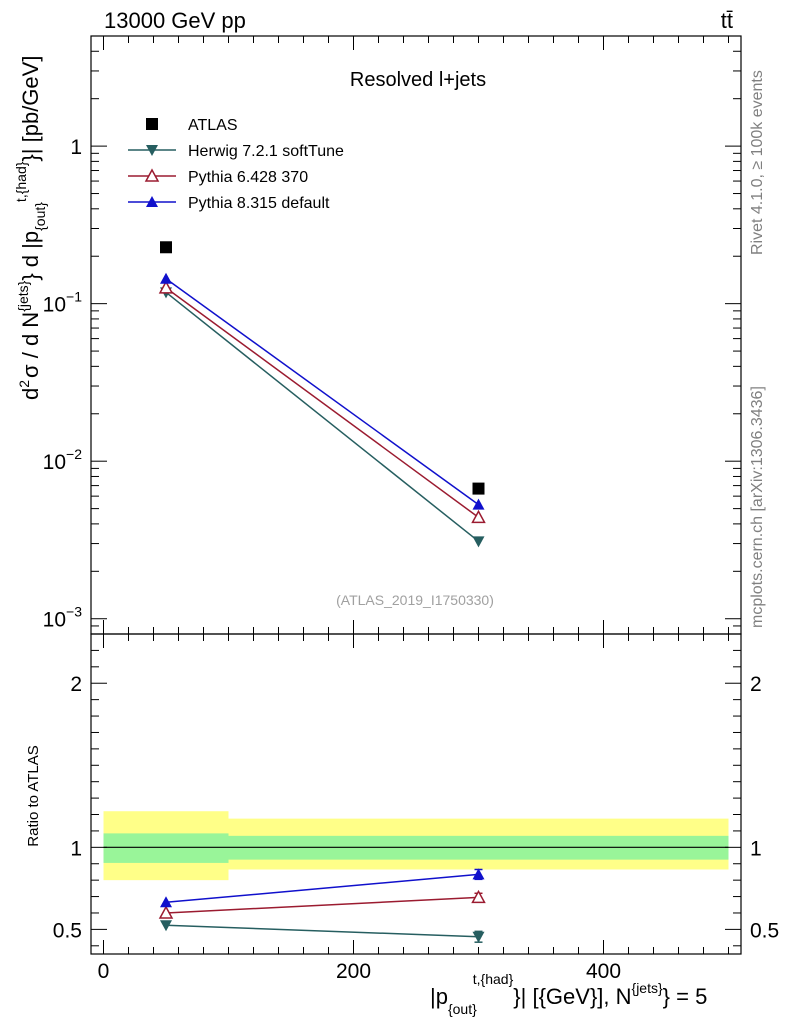 This screenshot has height=1029, width=786. What do you see at coordinates (764, 930) in the screenshot?
I see `ratio-ytick-label-right: 0.5` at bounding box center [764, 930].